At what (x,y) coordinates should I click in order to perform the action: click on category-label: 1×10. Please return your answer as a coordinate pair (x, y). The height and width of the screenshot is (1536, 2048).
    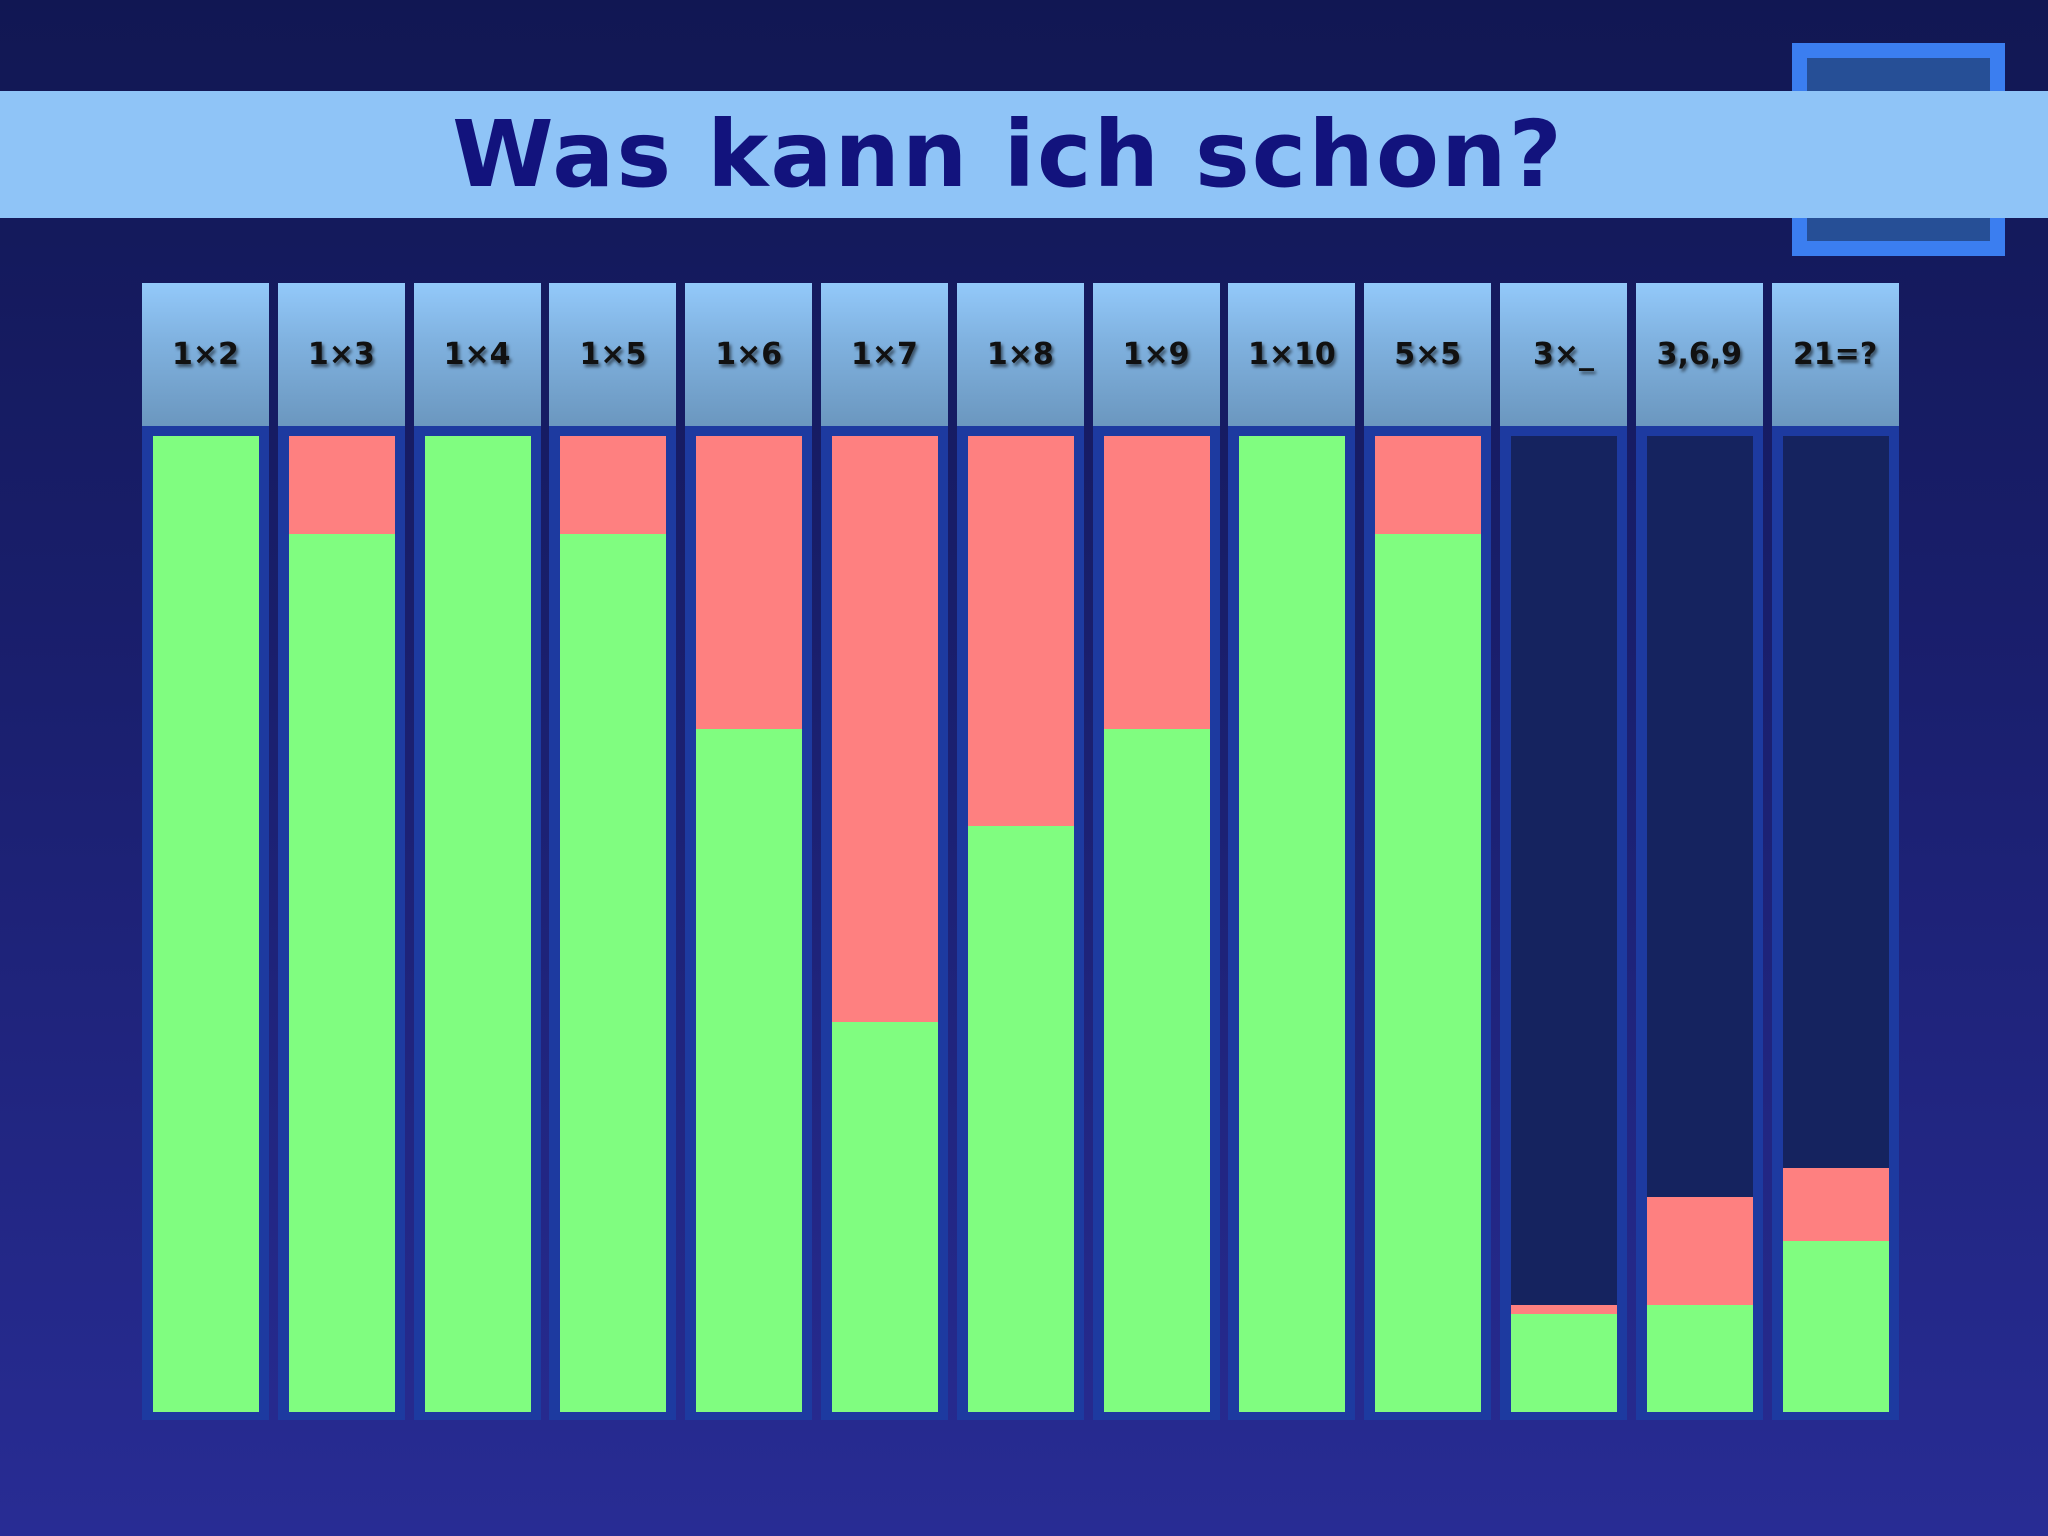
    Looking at the image, I should click on (1292, 354).